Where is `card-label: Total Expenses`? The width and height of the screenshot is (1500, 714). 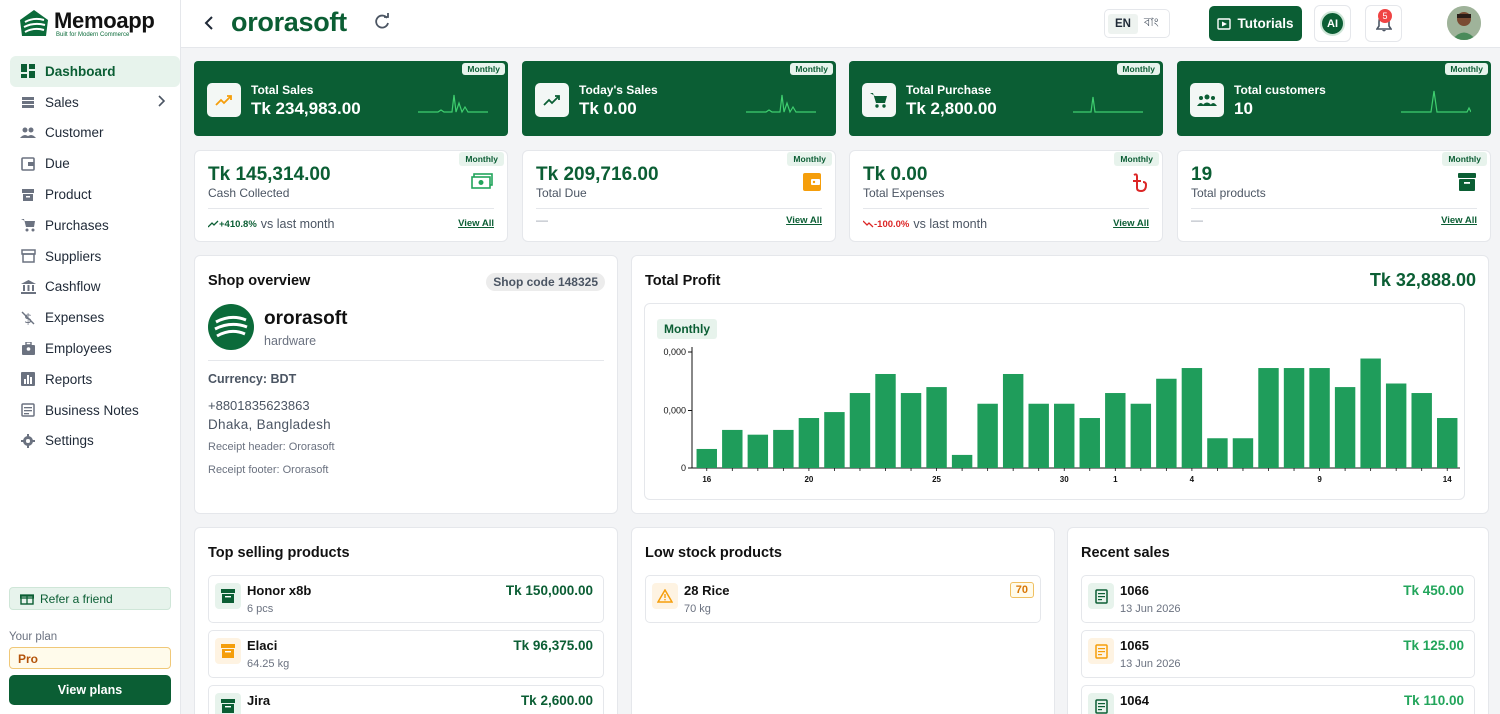
card-label: Total Expenses is located at coordinates (904, 193).